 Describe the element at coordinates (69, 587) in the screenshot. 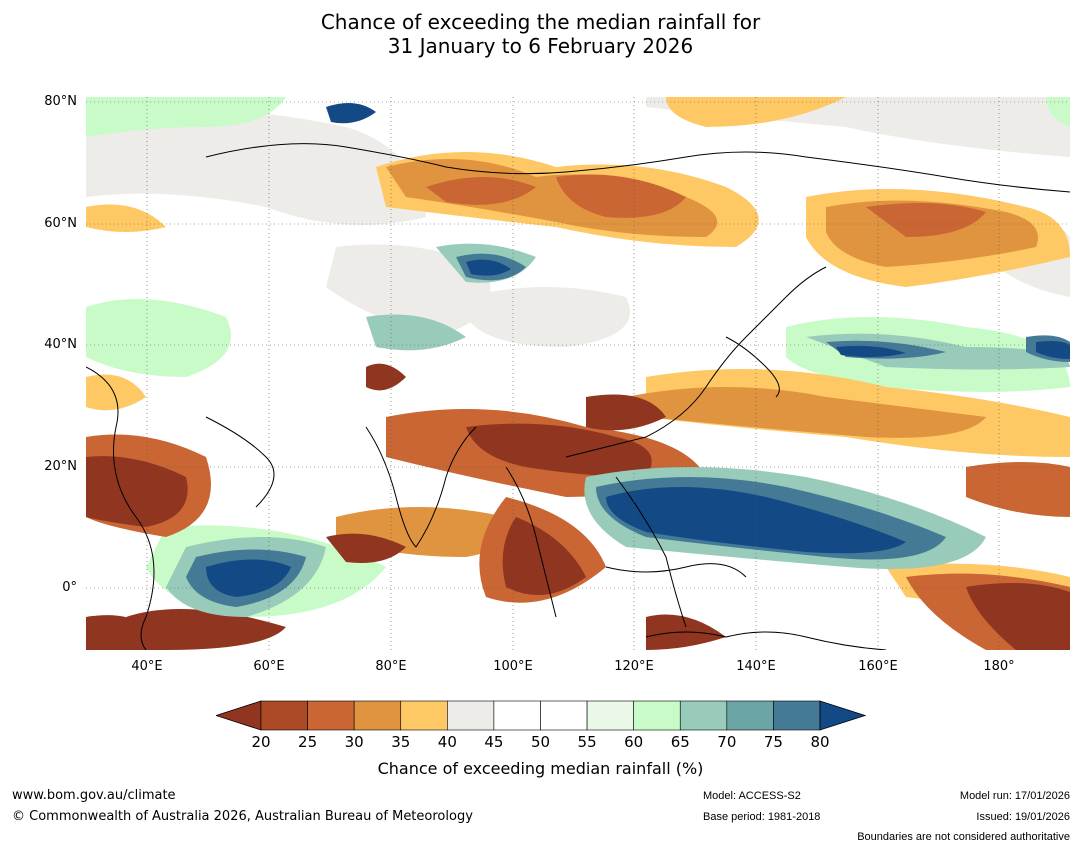

I see `lat-label-0: 0°` at that location.